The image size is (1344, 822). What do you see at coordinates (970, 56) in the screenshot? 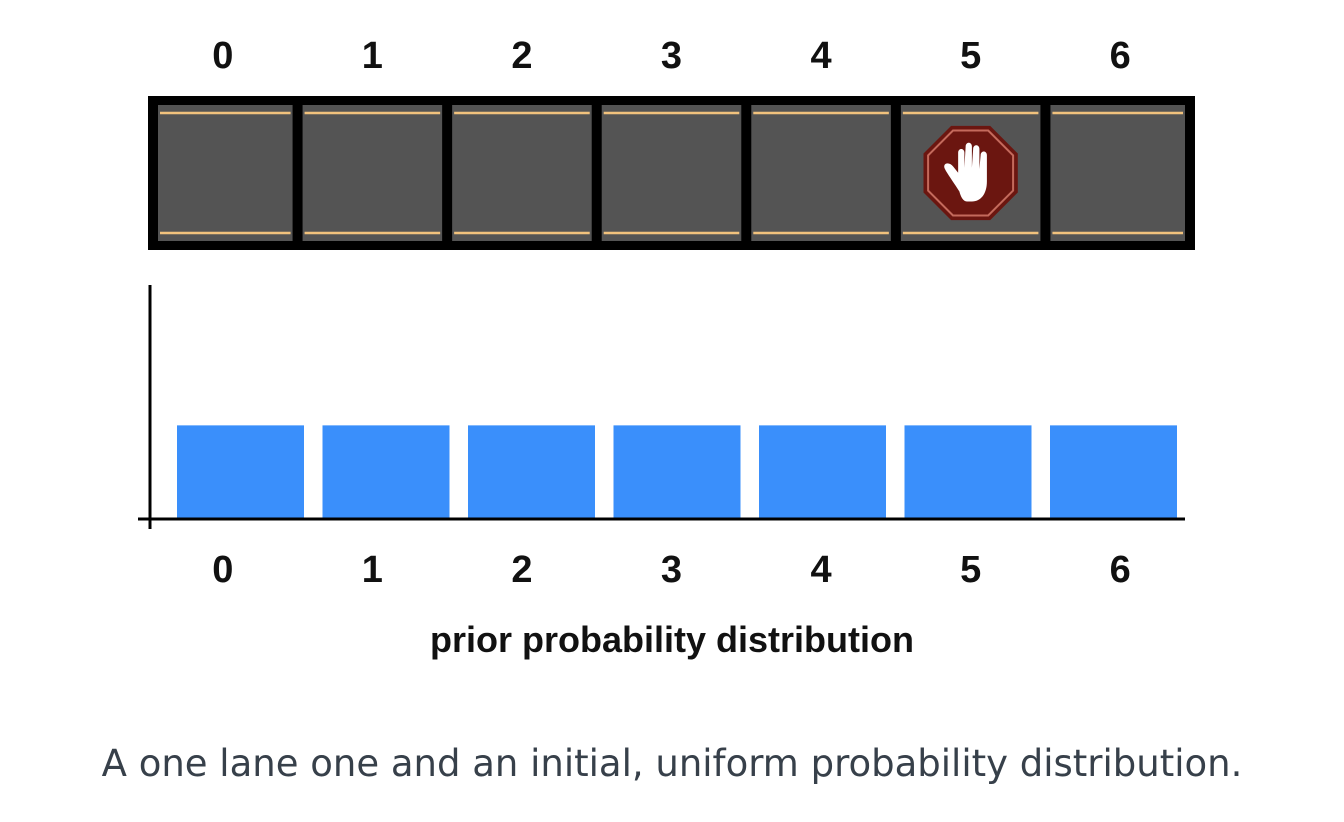
I see `lane-cell-label: 5` at bounding box center [970, 56].